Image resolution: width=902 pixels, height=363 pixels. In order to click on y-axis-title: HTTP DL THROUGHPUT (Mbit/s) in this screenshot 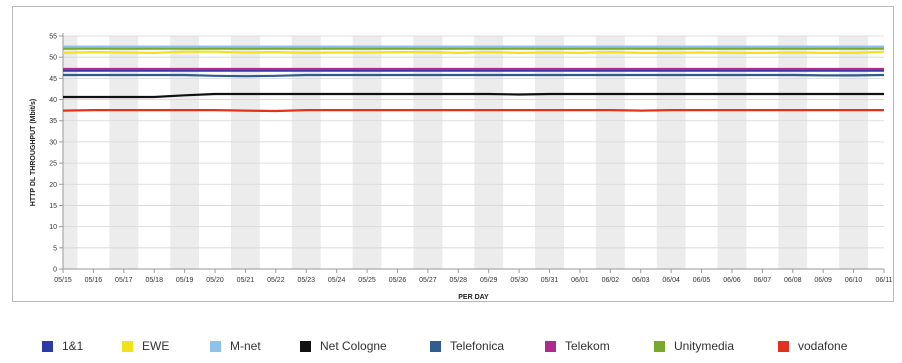, I will do `click(33, 152)`.